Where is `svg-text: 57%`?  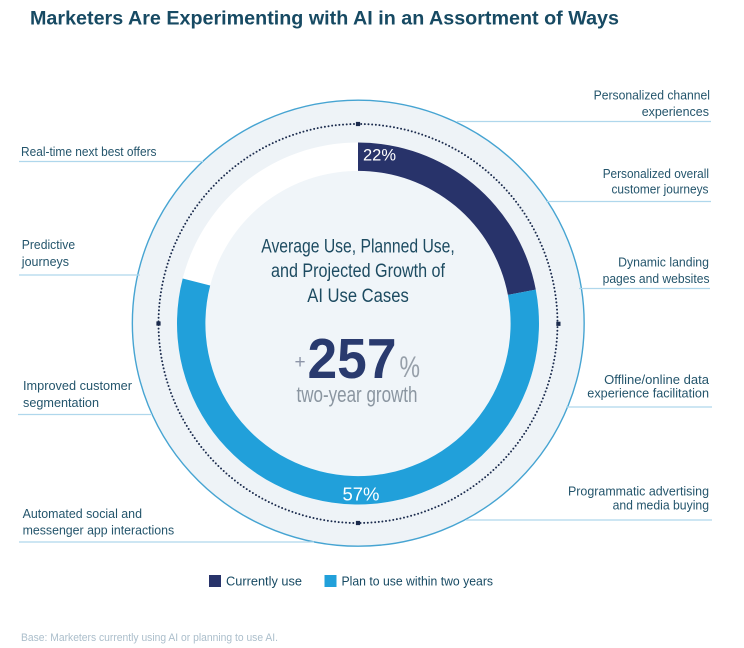 svg-text: 57% is located at coordinates (360, 494).